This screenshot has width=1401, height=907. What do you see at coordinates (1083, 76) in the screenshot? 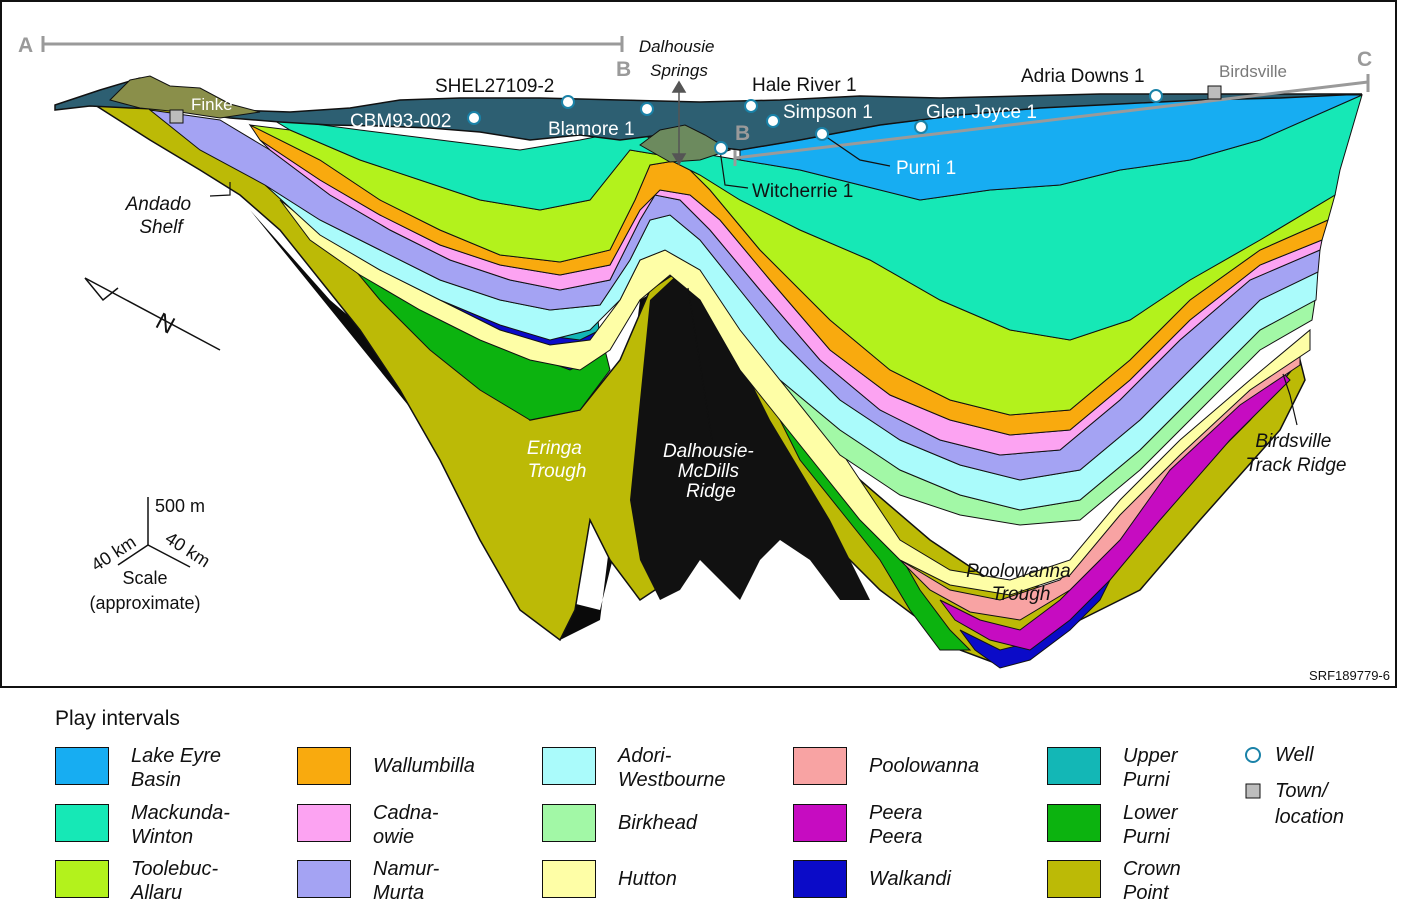
I see `well-name: Adria Downs 1` at bounding box center [1083, 76].